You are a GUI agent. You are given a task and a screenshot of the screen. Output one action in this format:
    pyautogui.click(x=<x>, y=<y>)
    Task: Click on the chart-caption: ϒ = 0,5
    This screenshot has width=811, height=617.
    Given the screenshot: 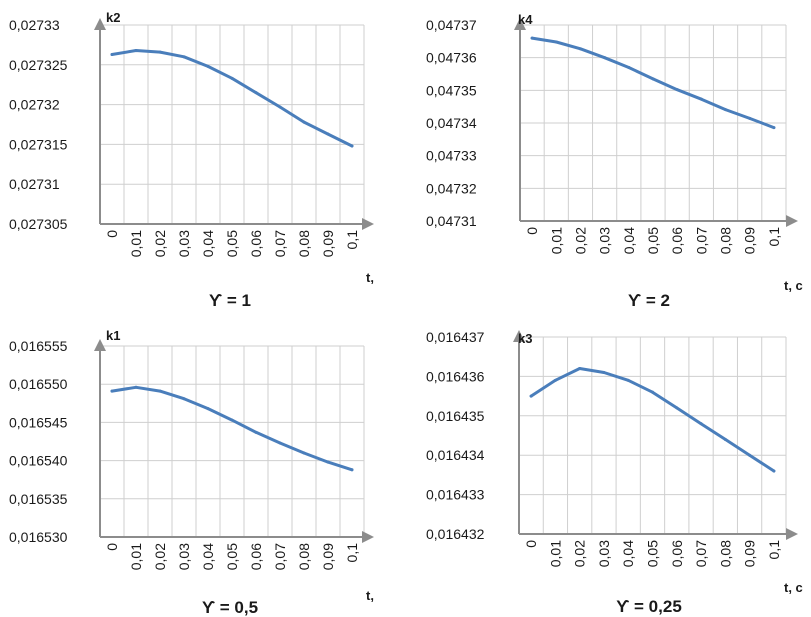 What is the action you would take?
    pyautogui.click(x=230, y=607)
    